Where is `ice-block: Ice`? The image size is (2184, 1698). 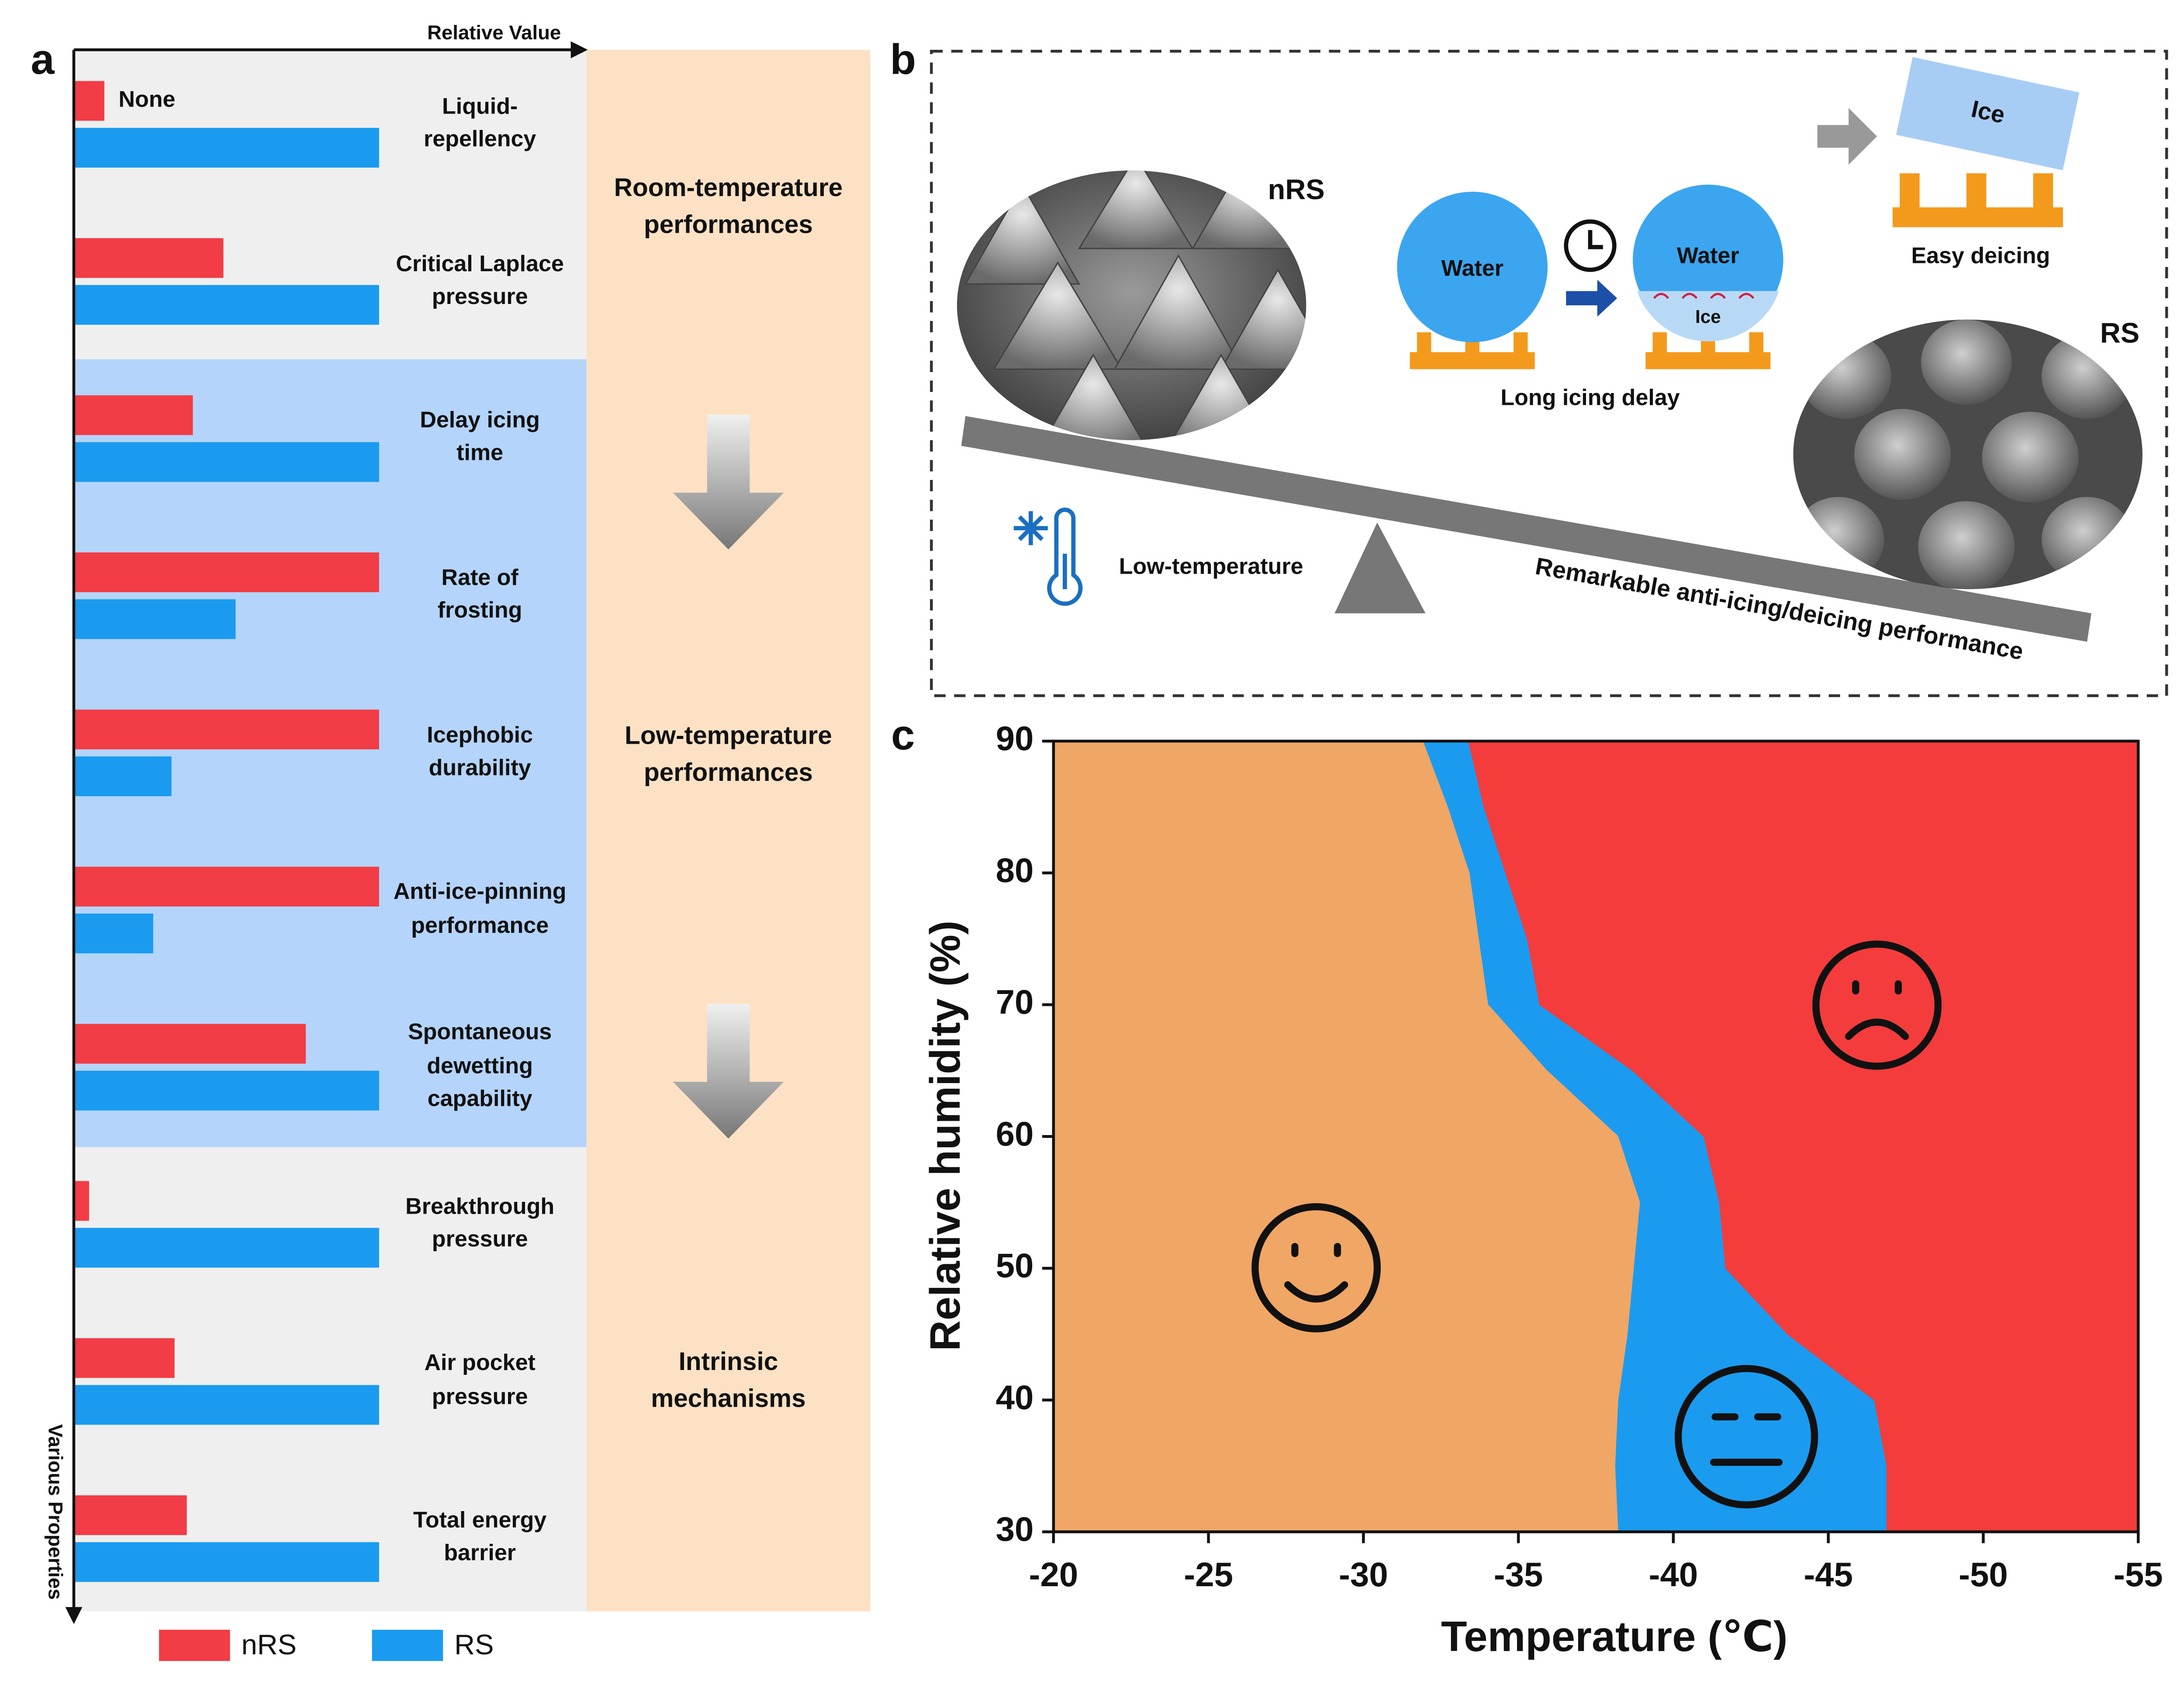 ice-block: Ice is located at coordinates (1988, 113).